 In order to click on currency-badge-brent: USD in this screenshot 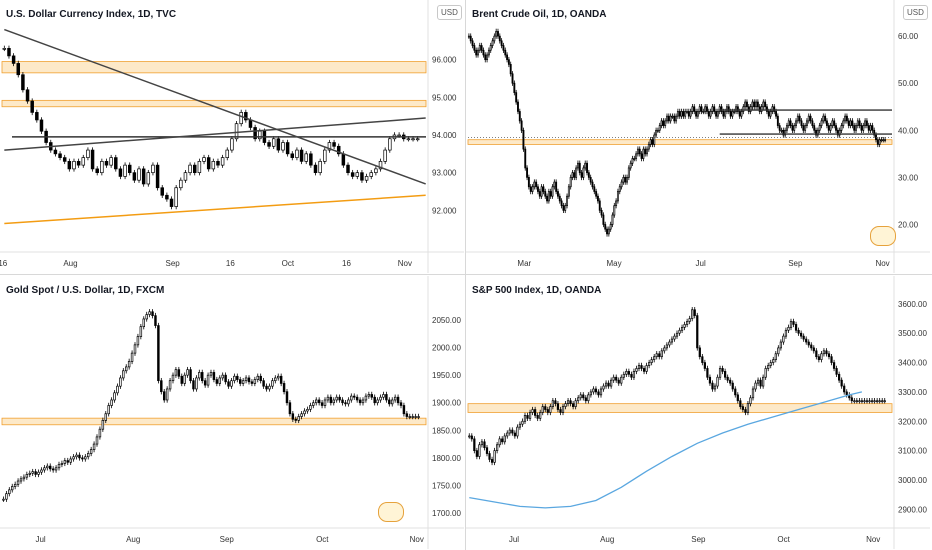, I will do `click(915, 12)`.